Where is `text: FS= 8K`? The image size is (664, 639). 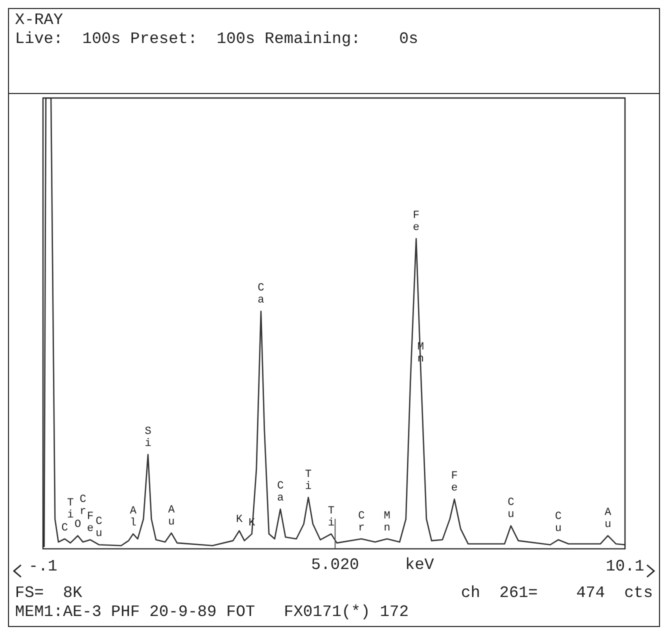
text: FS= 8K is located at coordinates (49, 593).